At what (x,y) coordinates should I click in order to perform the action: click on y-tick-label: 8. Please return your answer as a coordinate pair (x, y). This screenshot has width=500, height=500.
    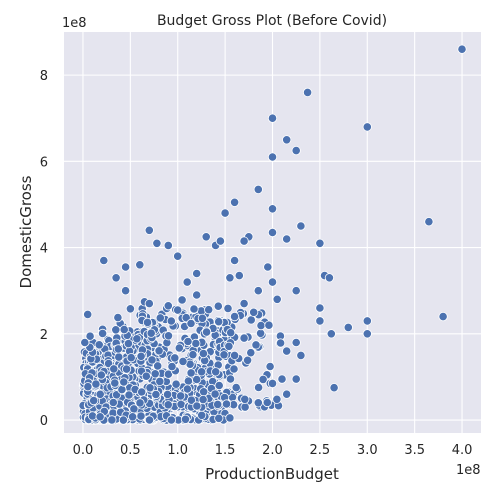
    Looking at the image, I should click on (44, 76).